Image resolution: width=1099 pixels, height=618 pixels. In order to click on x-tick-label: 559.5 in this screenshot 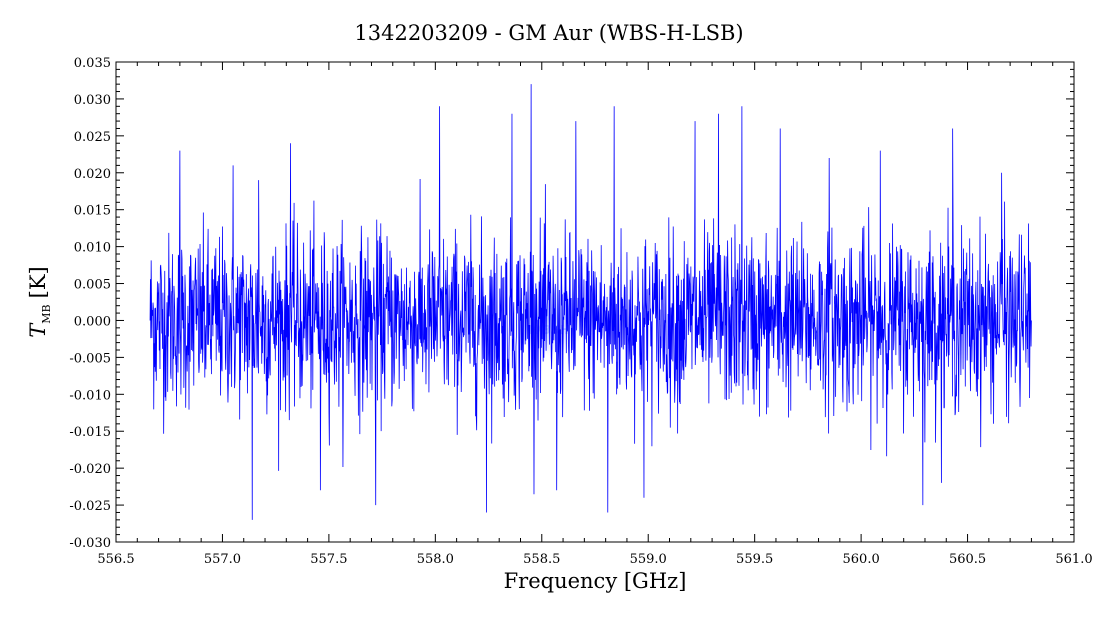, I will do `click(754, 559)`.